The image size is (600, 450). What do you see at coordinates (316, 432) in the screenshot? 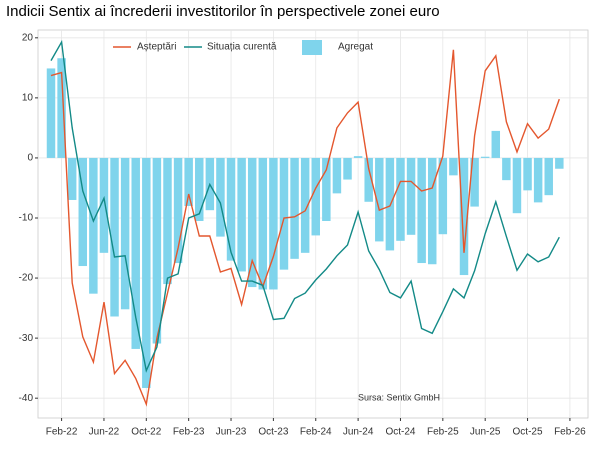
I see `x-tick-label: Feb-24` at bounding box center [316, 432].